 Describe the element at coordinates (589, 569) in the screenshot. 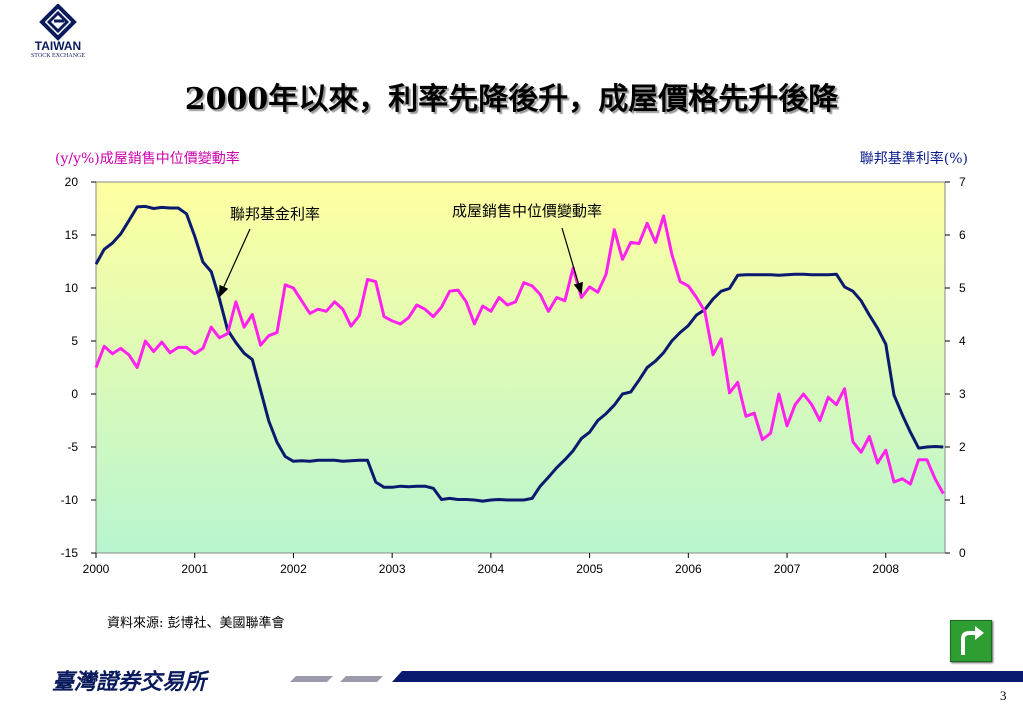

I see `x-tick-label: 2005` at that location.